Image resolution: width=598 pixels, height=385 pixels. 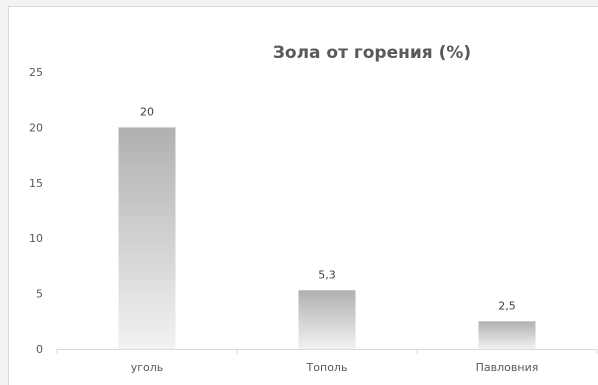 I want to click on x-axis-labels: уголь Тополь Павловния, so click(x=335, y=367).